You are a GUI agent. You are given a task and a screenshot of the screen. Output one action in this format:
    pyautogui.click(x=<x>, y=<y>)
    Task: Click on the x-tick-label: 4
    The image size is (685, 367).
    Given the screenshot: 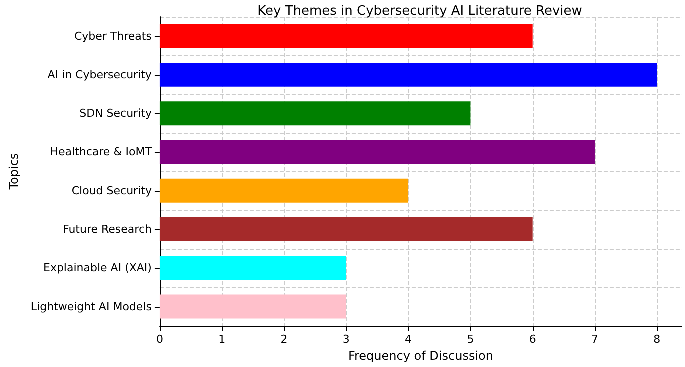 What is the action you would take?
    pyautogui.click(x=408, y=339)
    